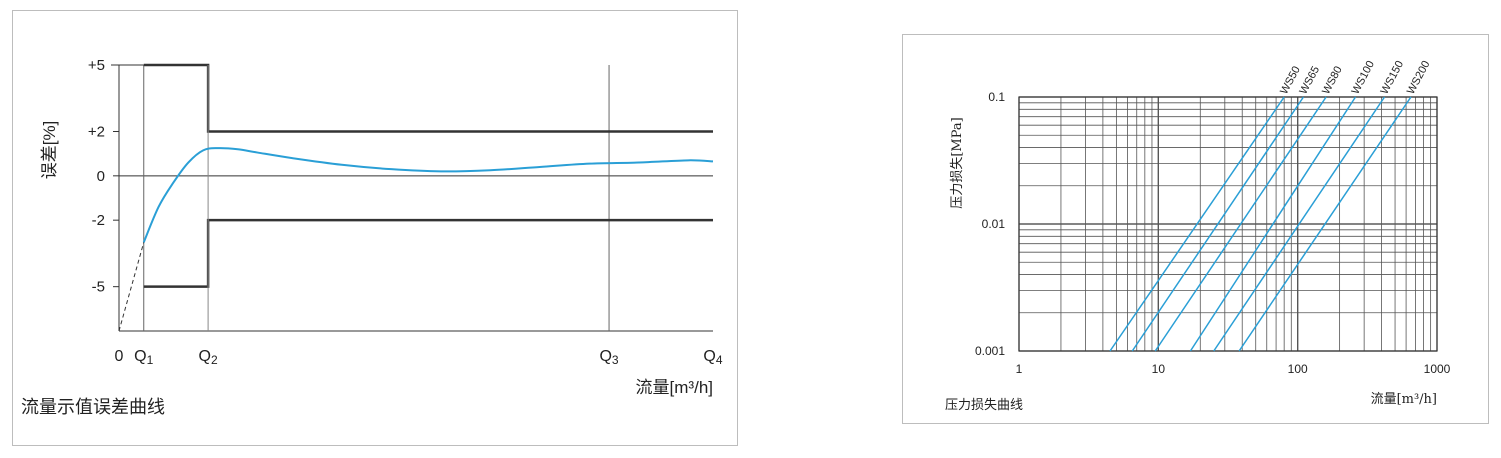  I want to click on x-tick-label: Q4, so click(712, 357).